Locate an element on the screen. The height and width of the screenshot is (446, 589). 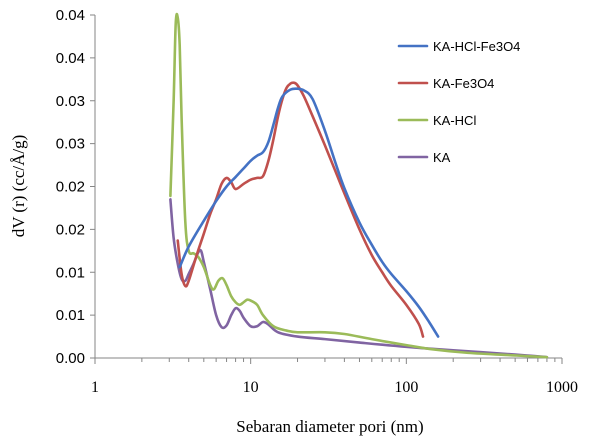
x-tick-label: 1000 is located at coordinates (562, 387).